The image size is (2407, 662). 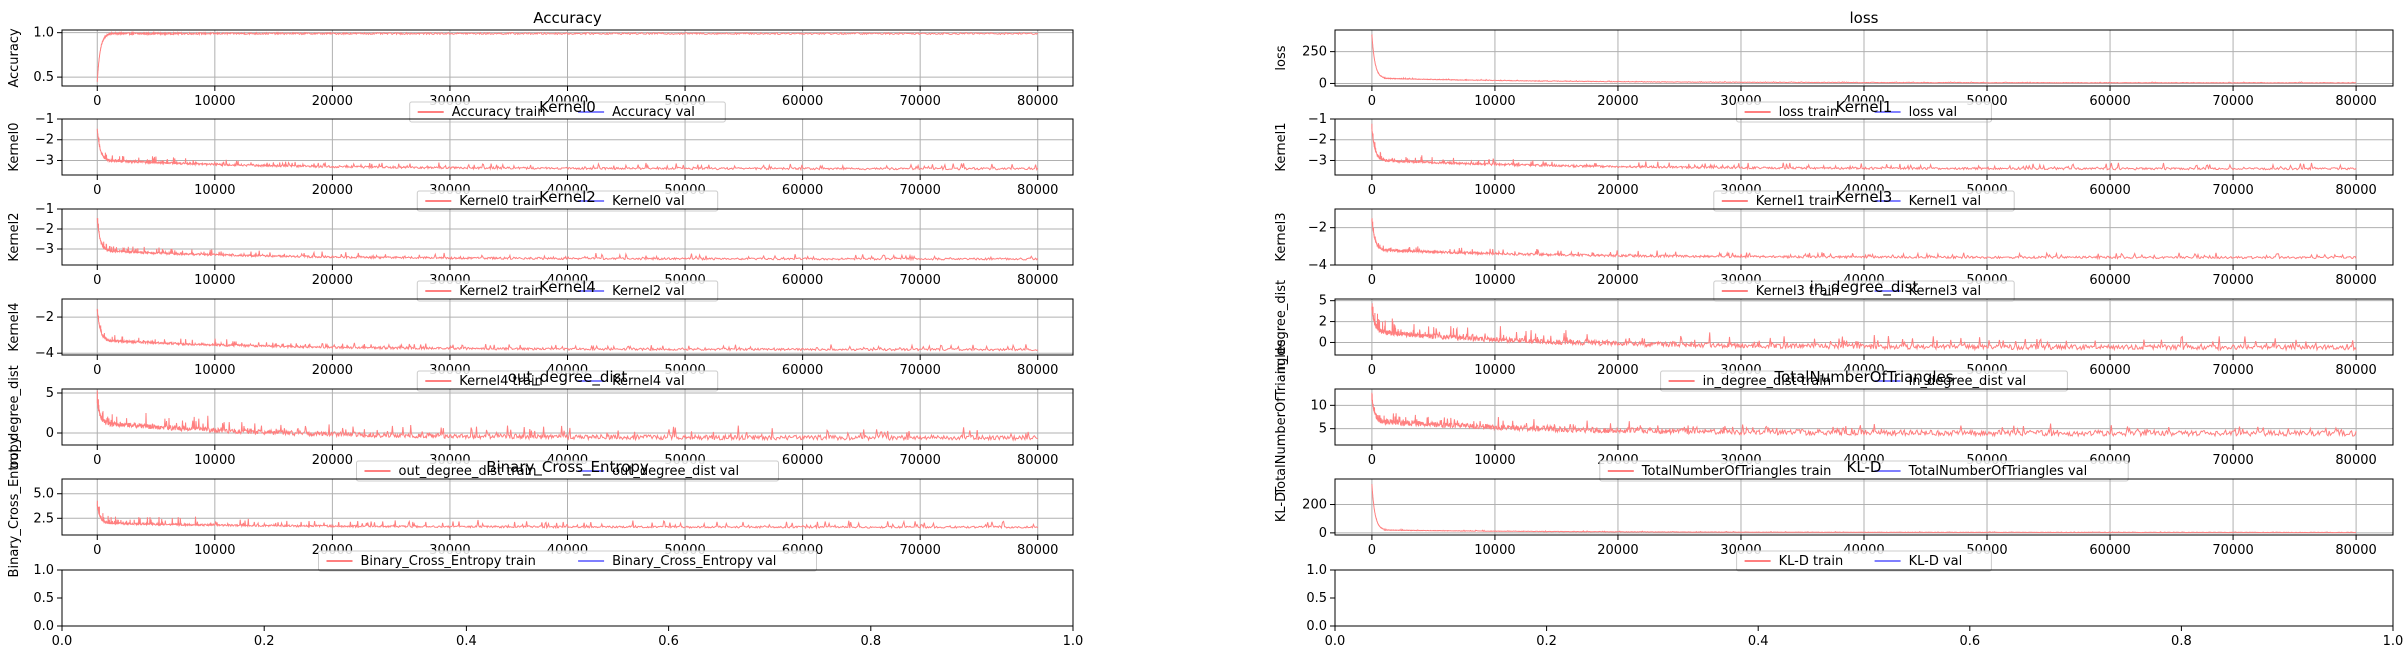 What do you see at coordinates (501, 381) in the screenshot?
I see `legend-label: Kernel4 train` at bounding box center [501, 381].